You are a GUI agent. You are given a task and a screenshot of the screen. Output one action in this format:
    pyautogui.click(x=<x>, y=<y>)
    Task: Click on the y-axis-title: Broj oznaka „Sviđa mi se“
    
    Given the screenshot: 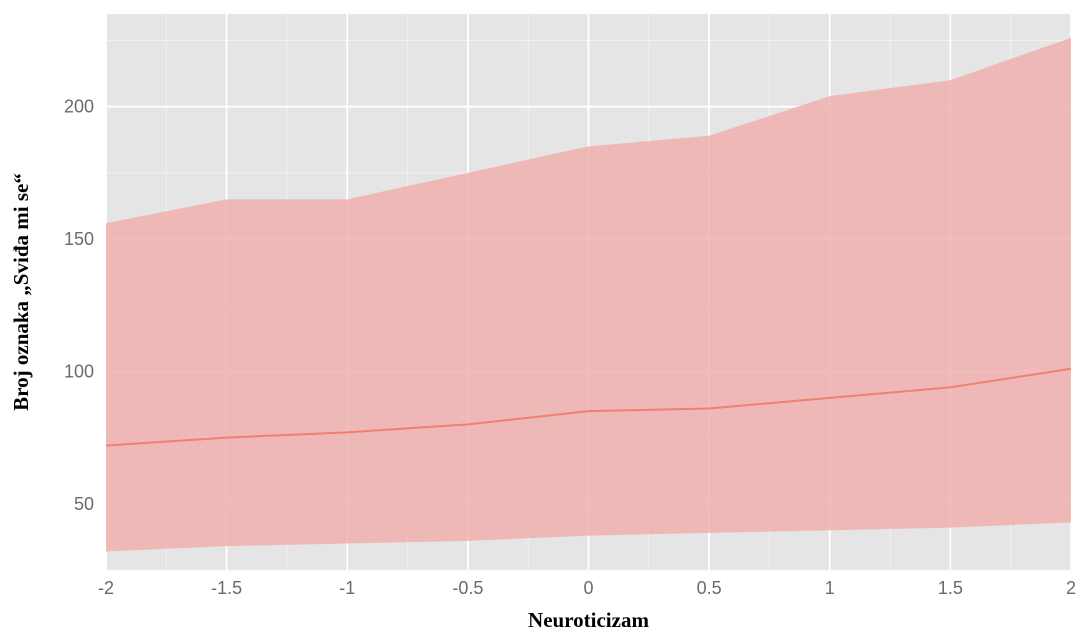 What is the action you would take?
    pyautogui.click(x=21, y=292)
    